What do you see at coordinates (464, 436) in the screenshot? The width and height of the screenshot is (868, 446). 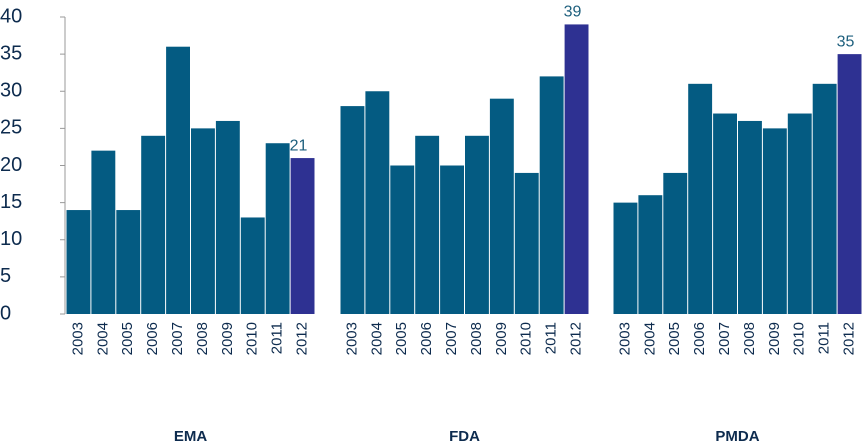 I see `group-label: FDA` at bounding box center [464, 436].